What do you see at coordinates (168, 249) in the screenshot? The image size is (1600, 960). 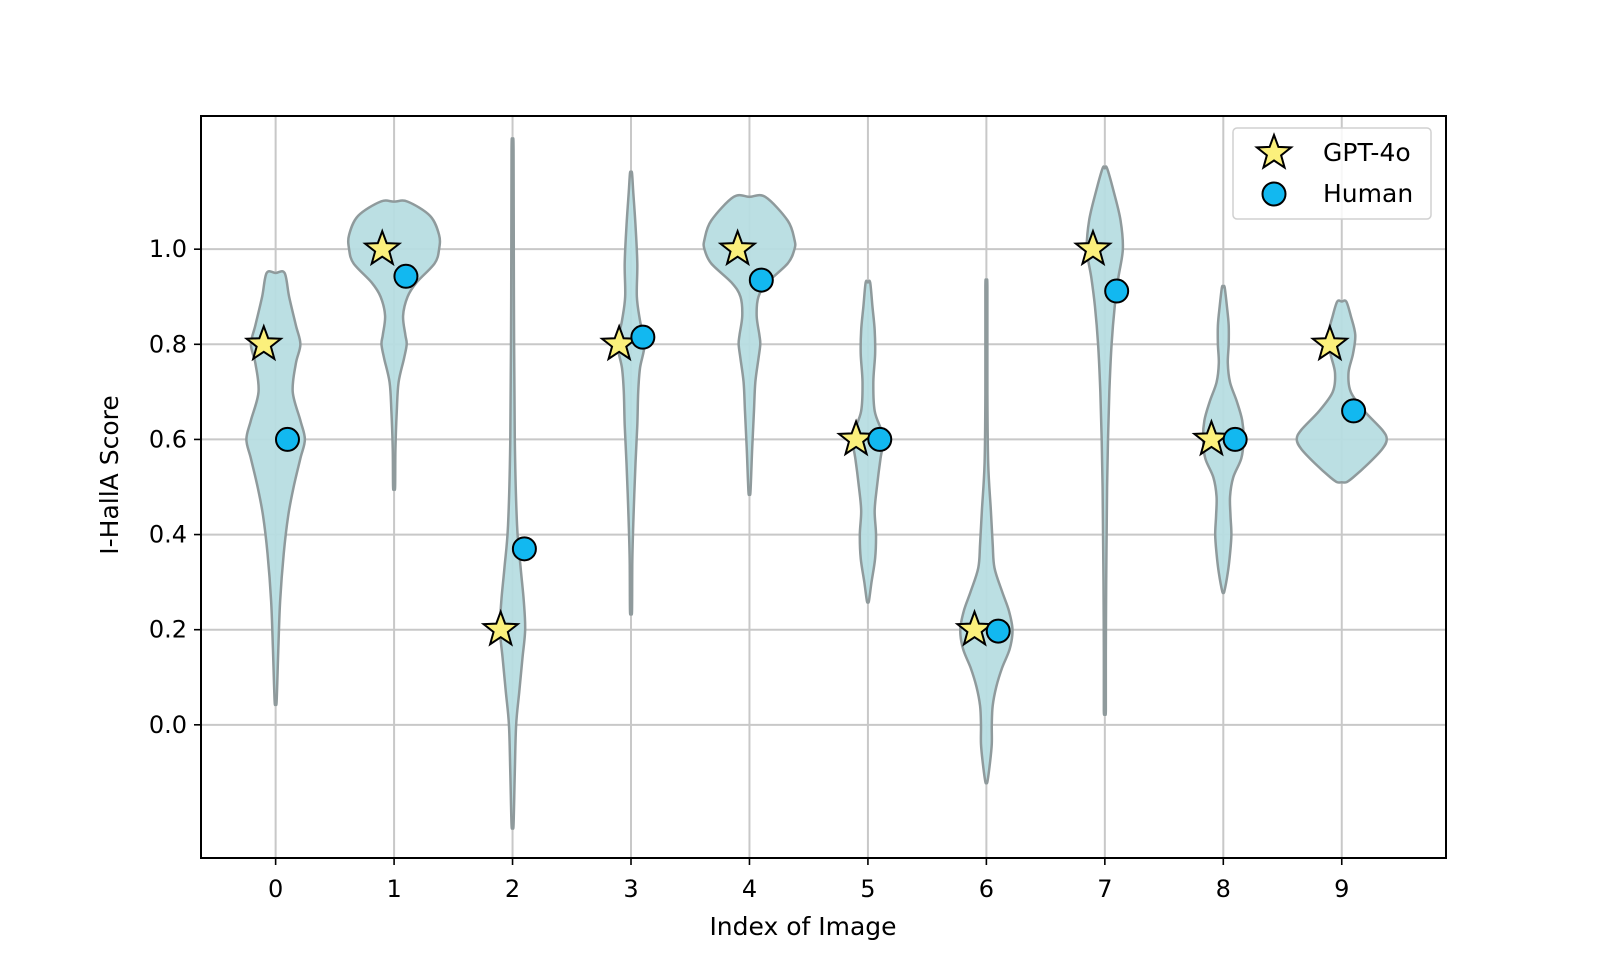 I see `y-tick-label: 1.0` at bounding box center [168, 249].